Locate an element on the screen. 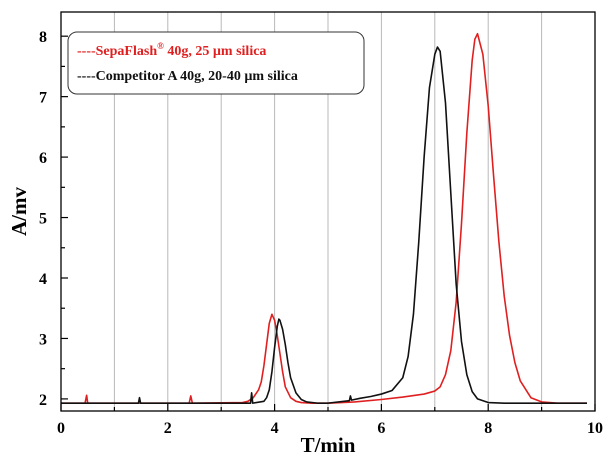 The image size is (608, 460). y-tick-label-2: 2 is located at coordinates (43, 400).